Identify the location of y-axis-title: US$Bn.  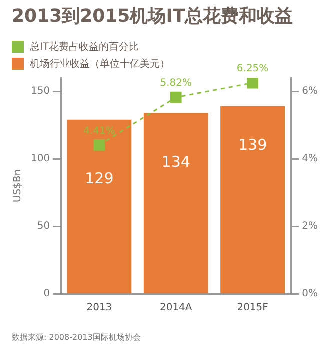
(18, 186).